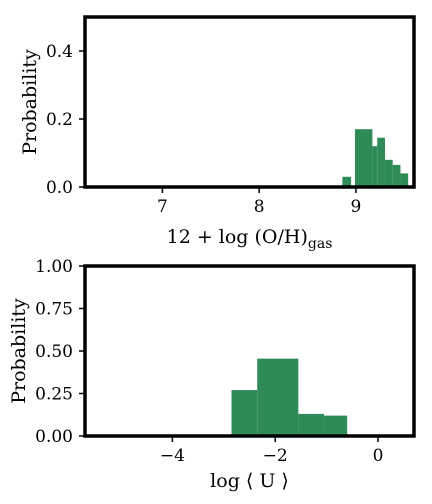 The width and height of the screenshot is (432, 504). Describe the element at coordinates (259, 207) in the screenshot. I see `x-tick-label: 8` at that location.